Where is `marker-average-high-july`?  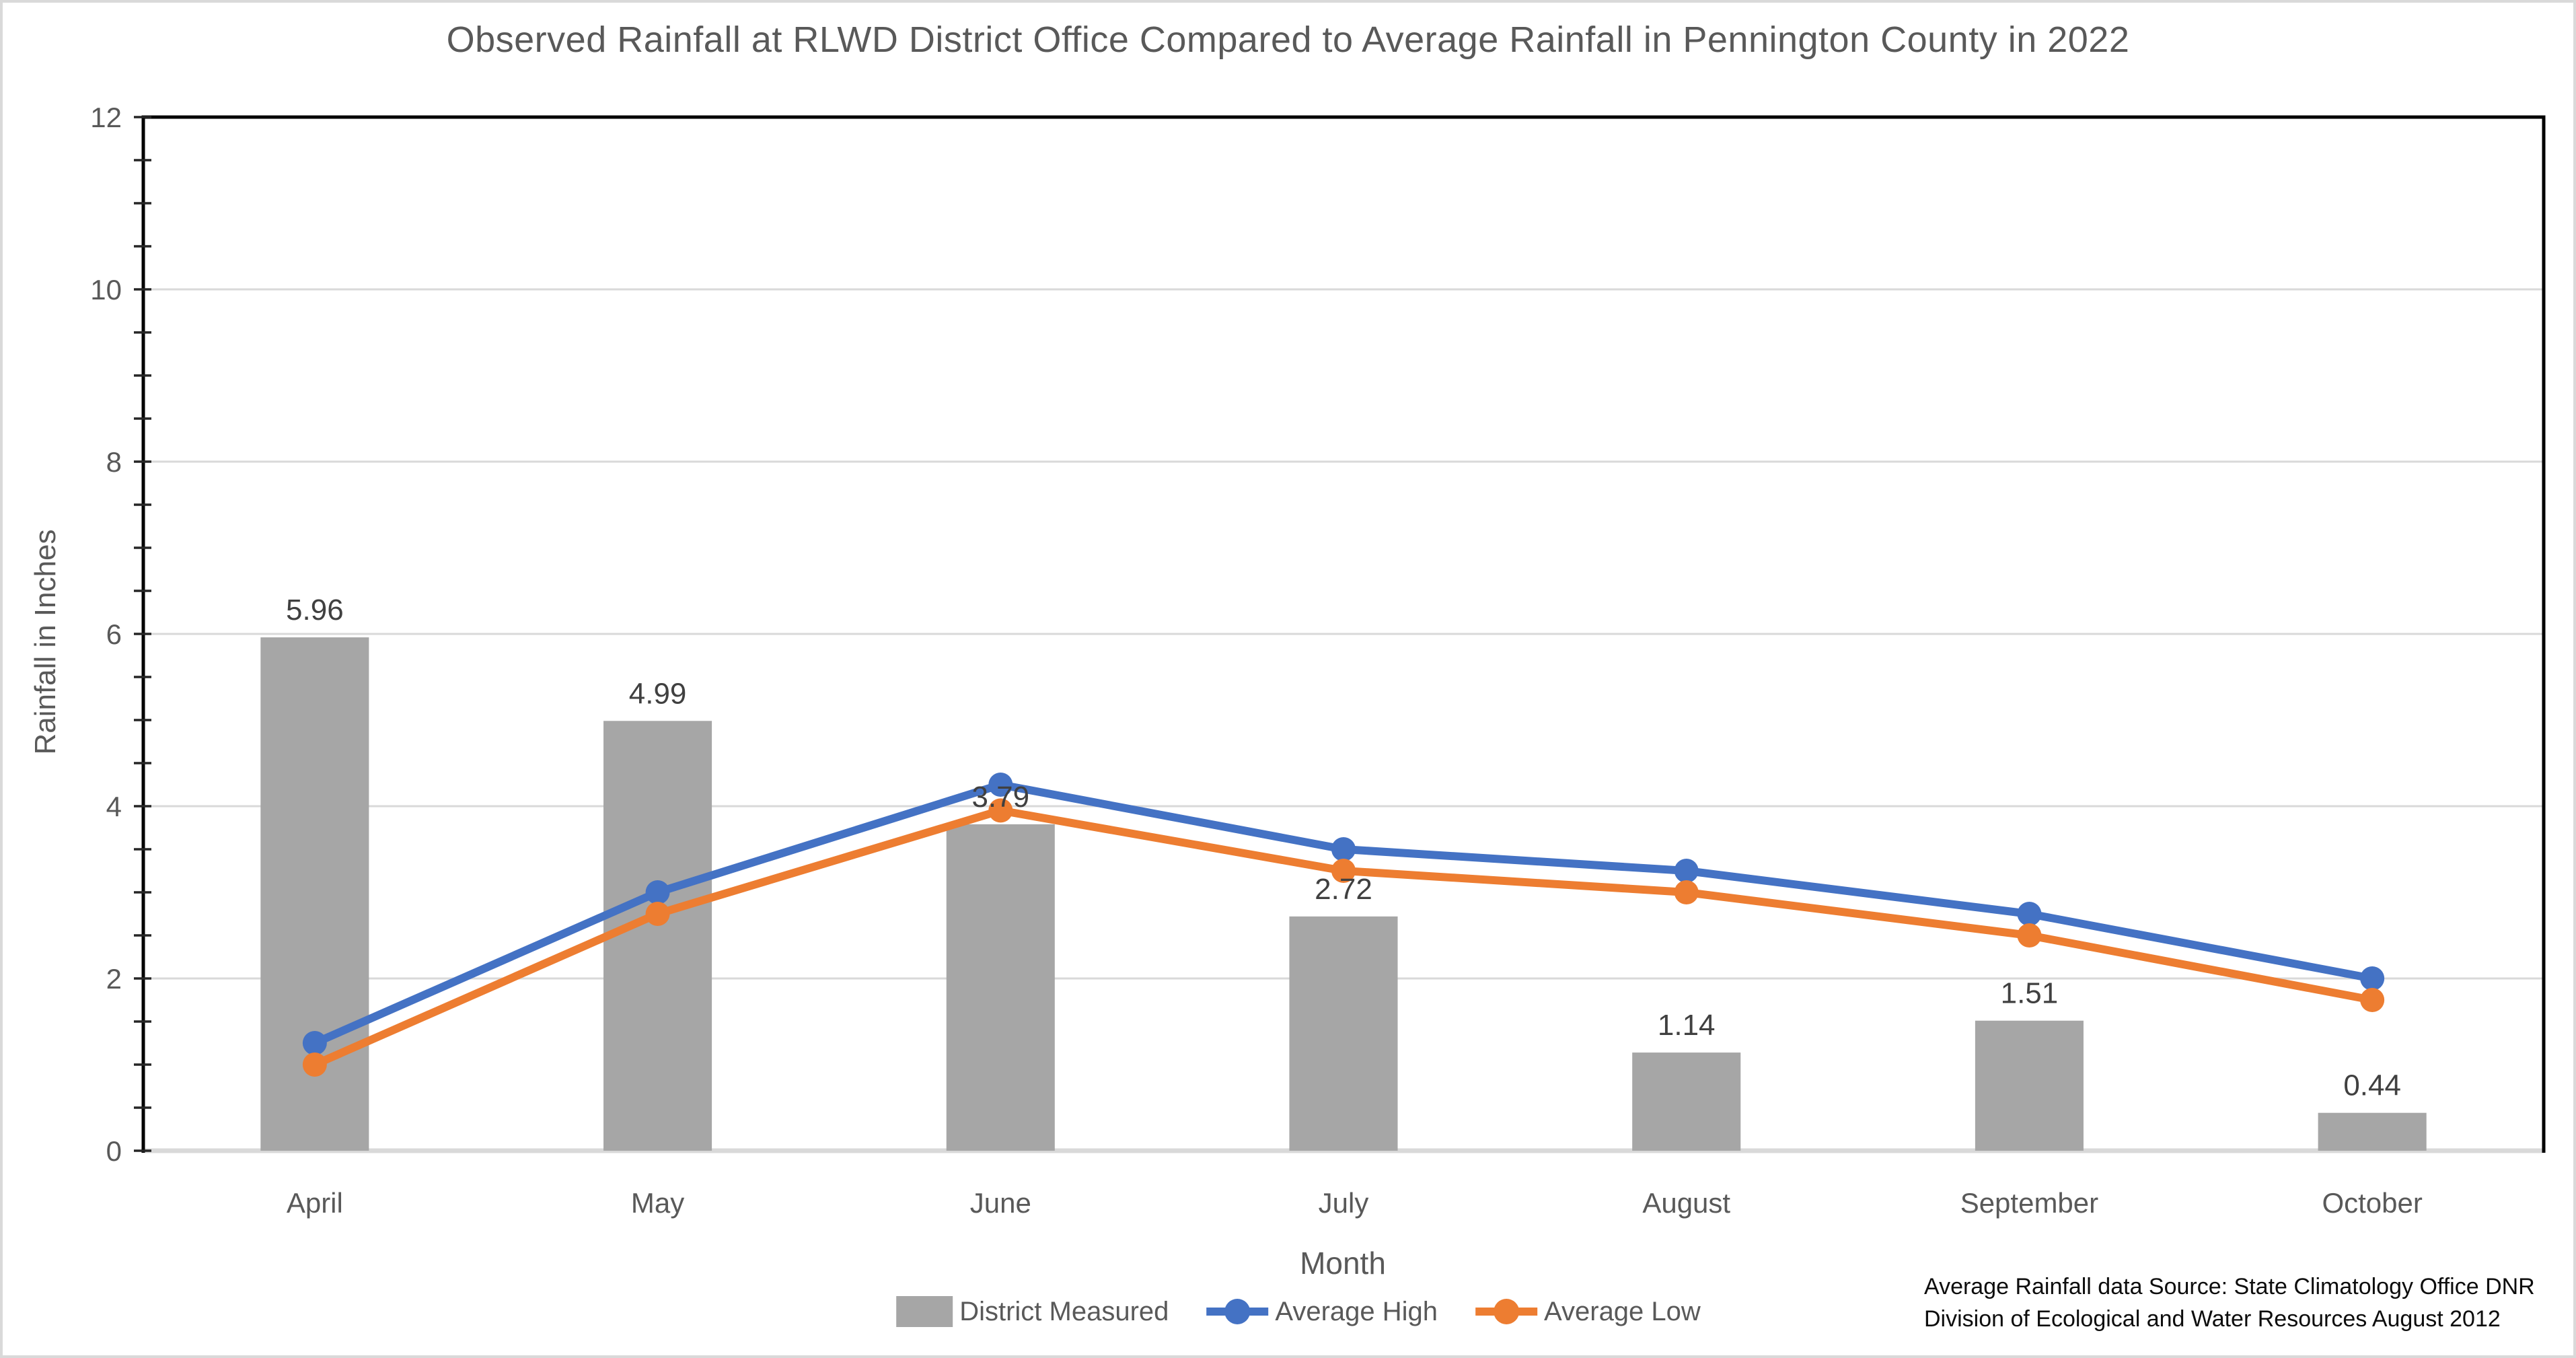 marker-average-high-july is located at coordinates (1343, 849).